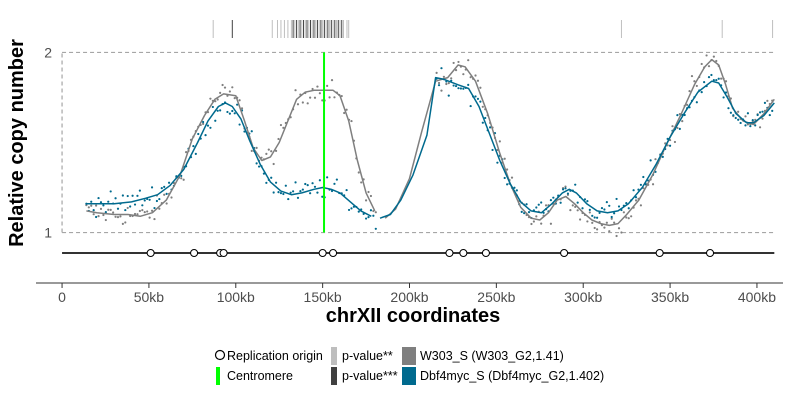 This screenshot has width=800, height=400. I want to click on x-tick-label: 250kb, so click(496, 297).